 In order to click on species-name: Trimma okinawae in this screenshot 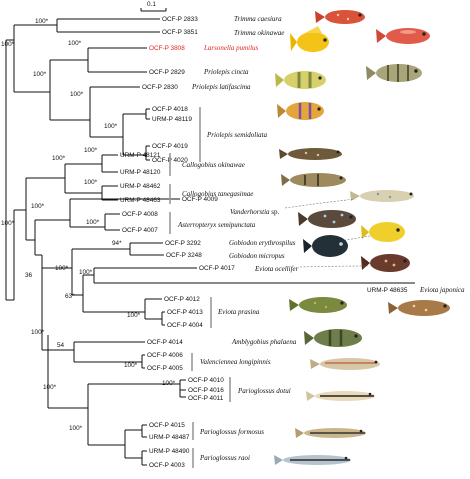, I will do `click(259, 33)`.